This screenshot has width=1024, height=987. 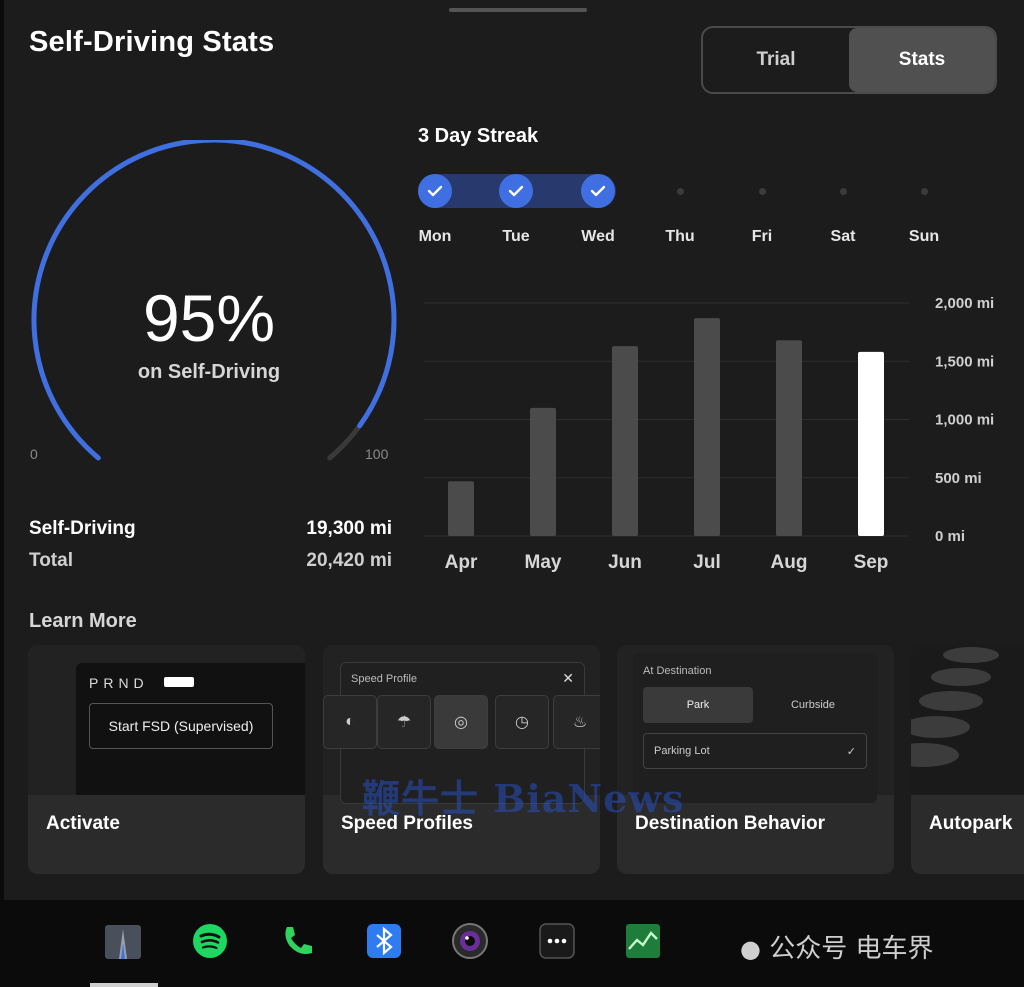 I want to click on gauge-max-label: 100, so click(x=377, y=454).